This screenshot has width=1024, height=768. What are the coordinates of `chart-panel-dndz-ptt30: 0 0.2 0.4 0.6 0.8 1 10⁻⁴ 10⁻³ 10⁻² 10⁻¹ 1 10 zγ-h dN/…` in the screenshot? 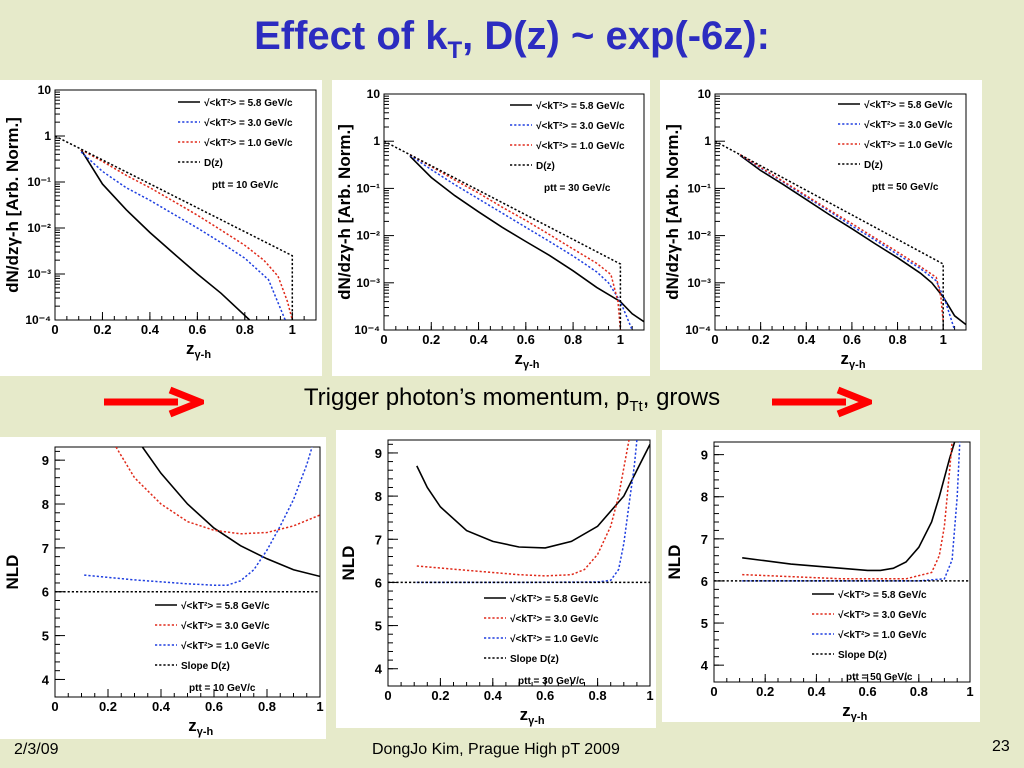 It's located at (491, 228).